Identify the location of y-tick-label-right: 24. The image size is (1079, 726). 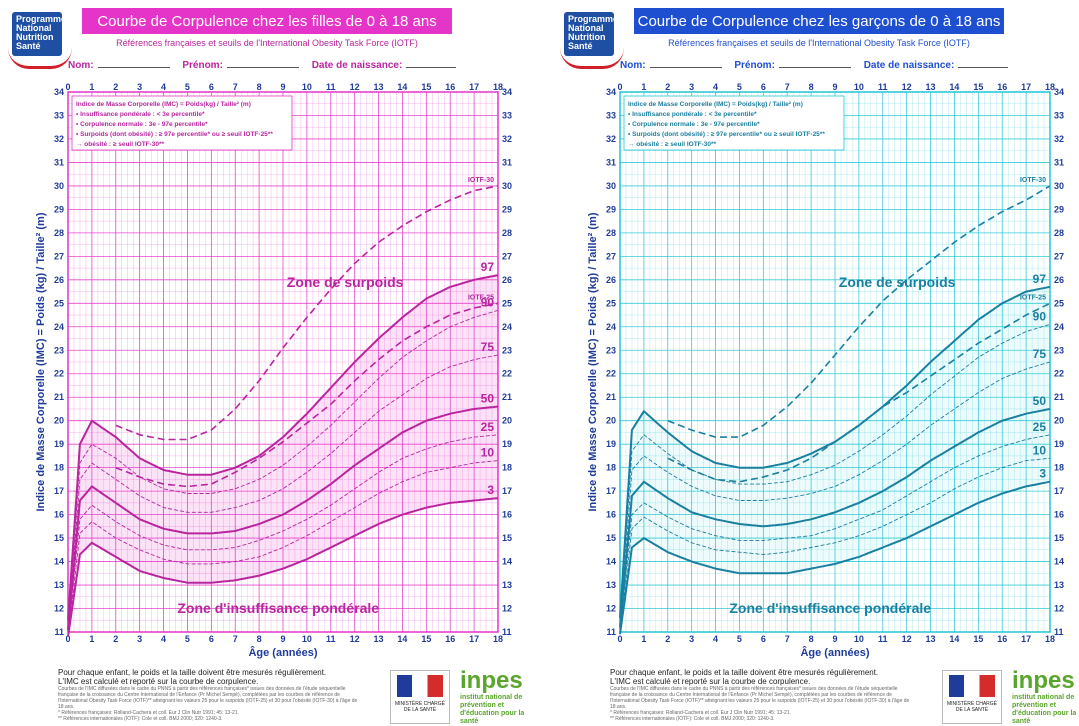
(1059, 327).